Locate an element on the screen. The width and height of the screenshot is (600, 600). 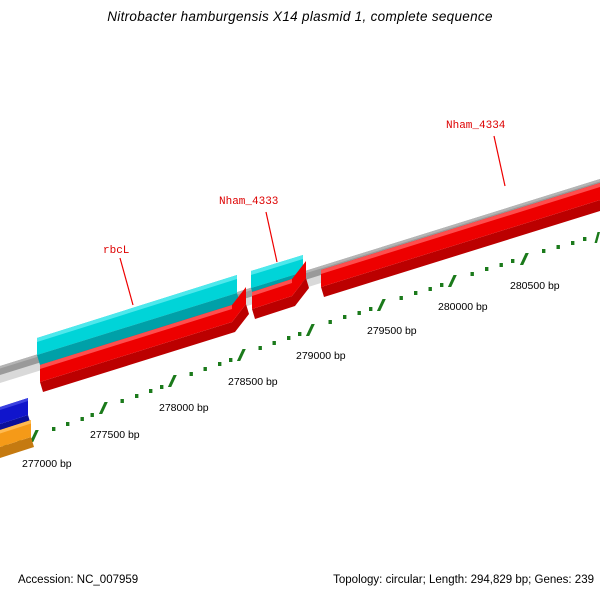
tick-label: 278500 bp is located at coordinates (253, 382).